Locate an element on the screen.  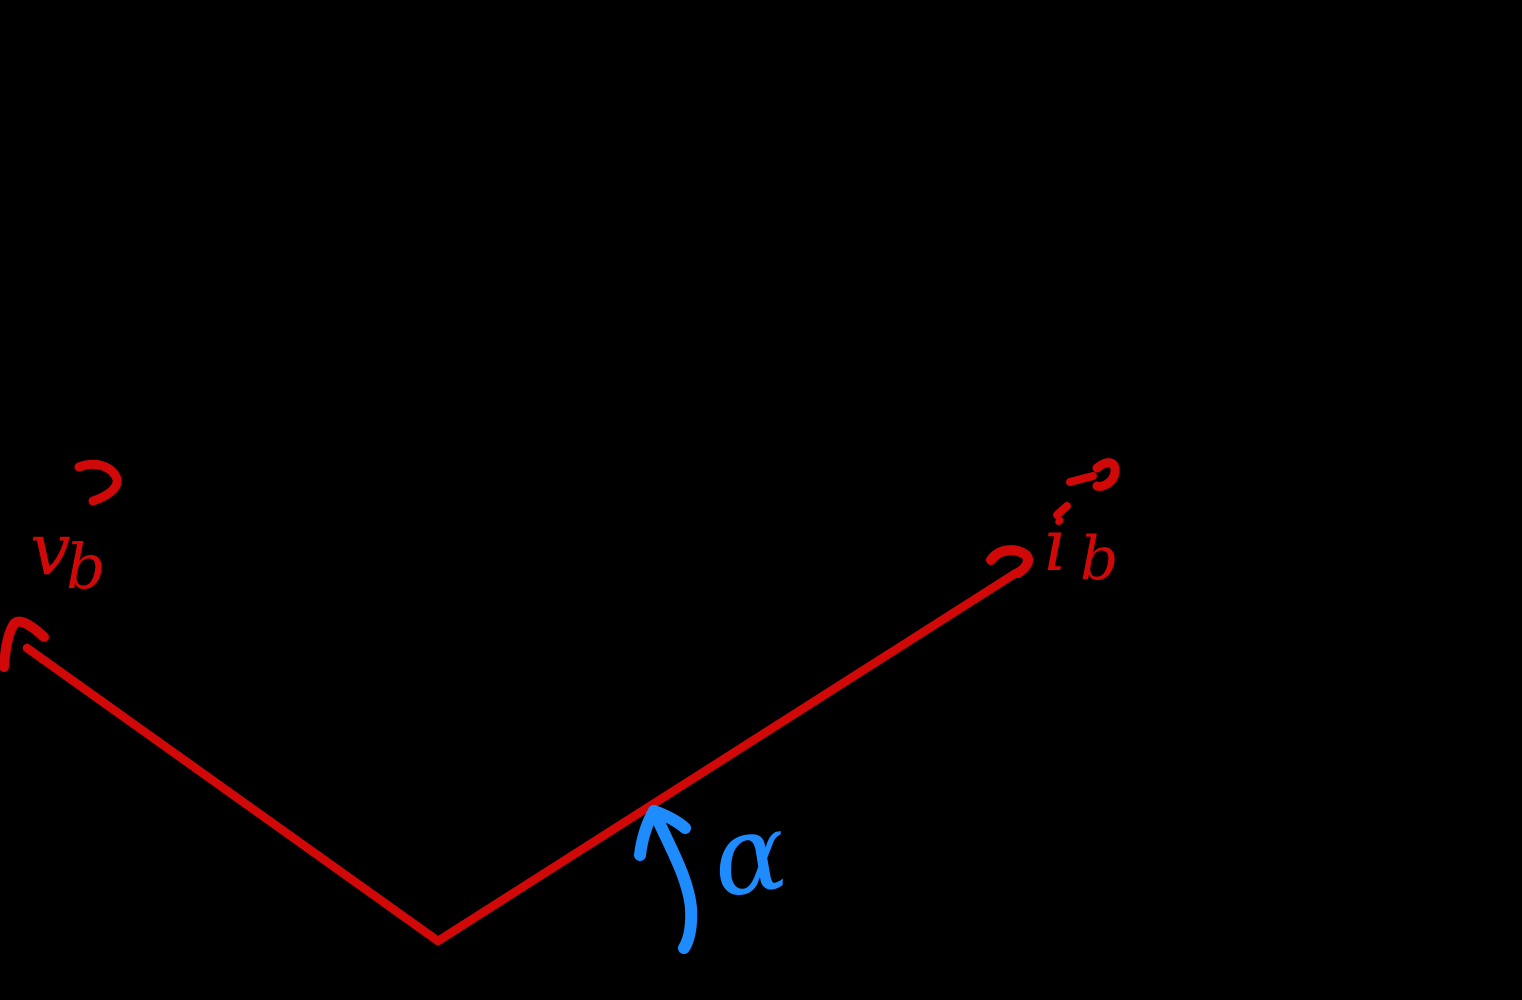
label-vb: v b is located at coordinates (76, 531).